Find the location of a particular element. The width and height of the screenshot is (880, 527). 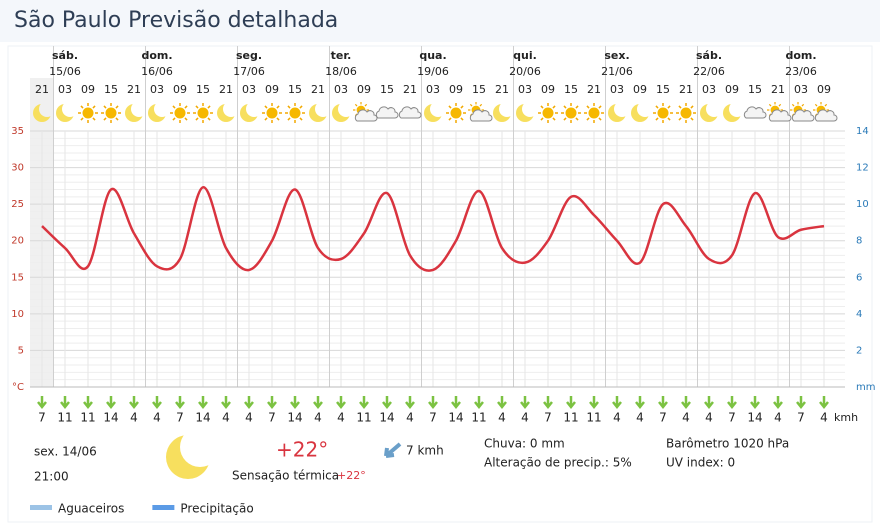

y2-tick-label: 12 is located at coordinates (862, 168).